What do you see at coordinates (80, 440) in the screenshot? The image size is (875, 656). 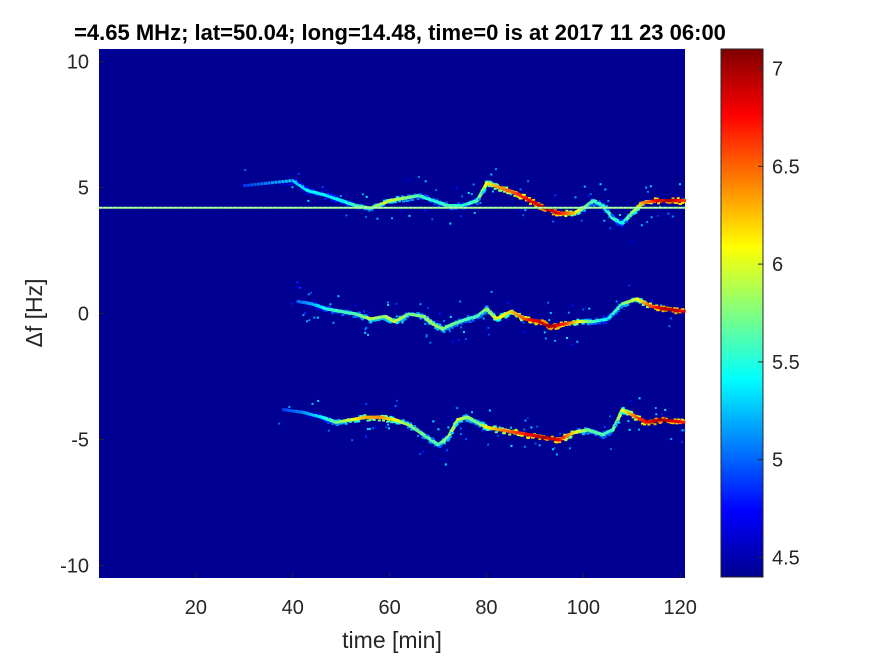 I see `y-tick-label: -5` at bounding box center [80, 440].